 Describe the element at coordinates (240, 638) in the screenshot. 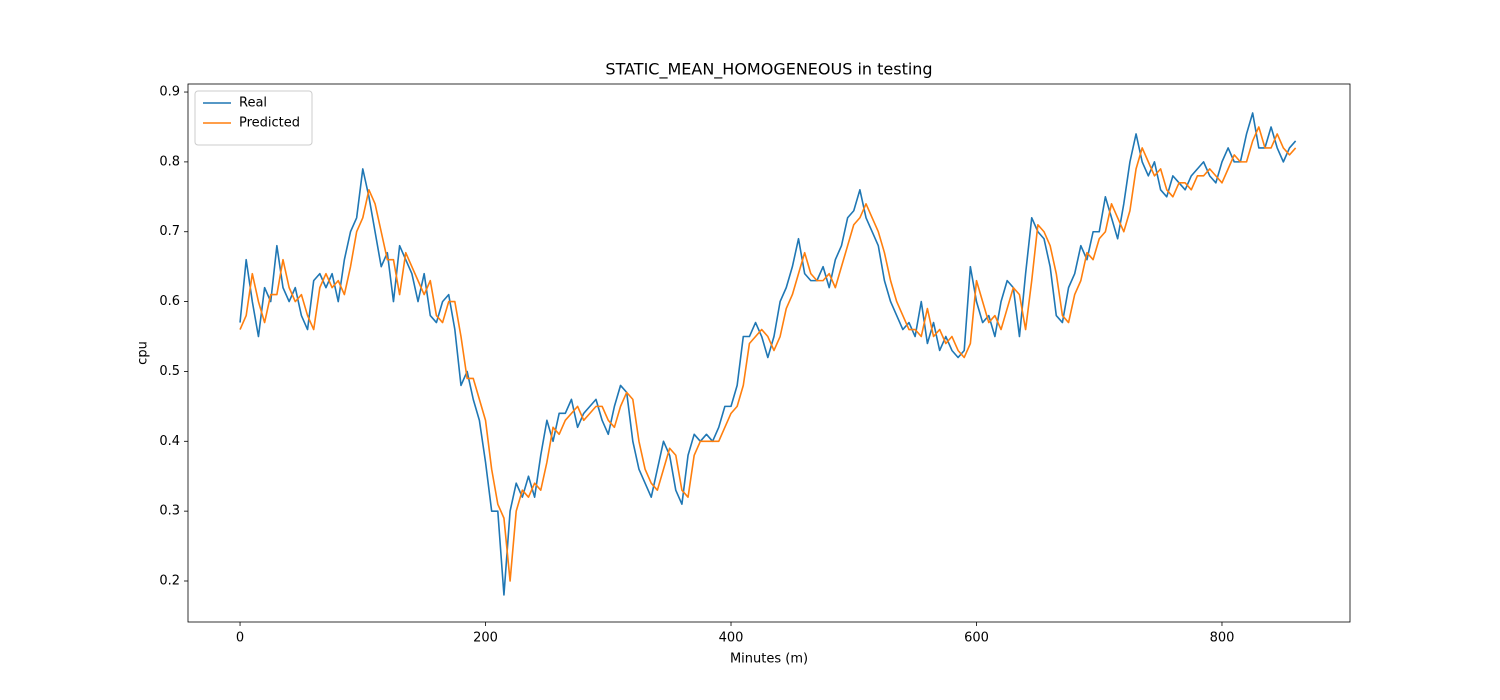

I see `x-tick-label: 0` at that location.